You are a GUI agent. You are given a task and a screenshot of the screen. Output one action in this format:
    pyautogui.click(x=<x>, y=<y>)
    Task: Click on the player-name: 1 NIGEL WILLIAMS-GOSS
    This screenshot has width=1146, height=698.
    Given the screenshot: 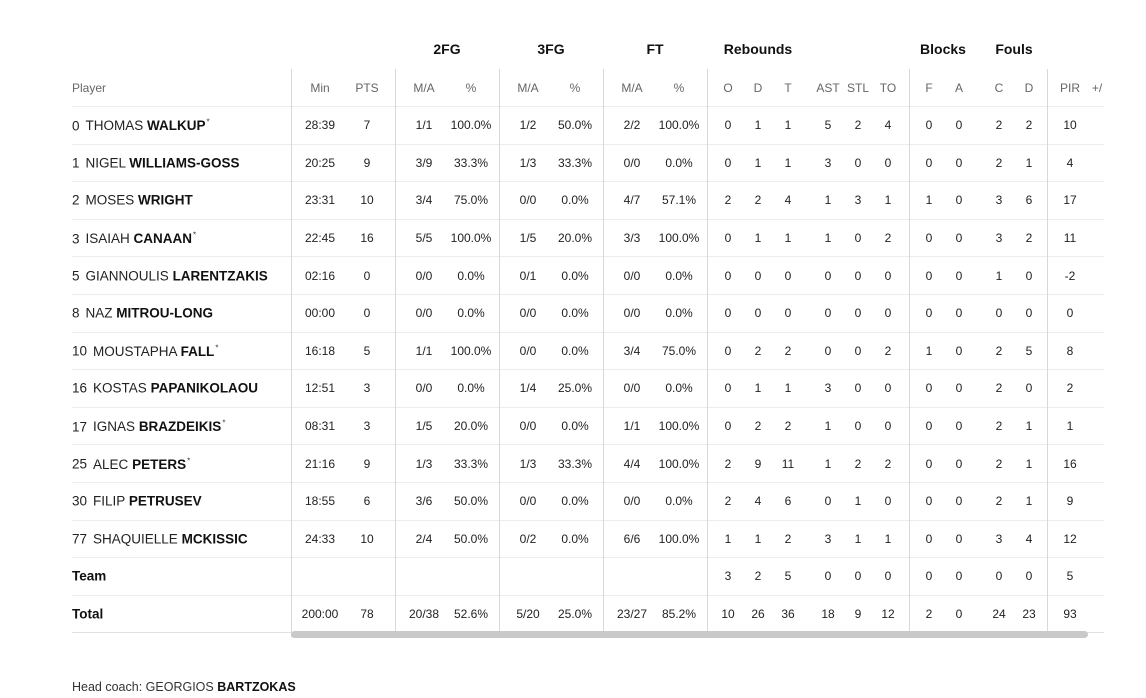 What is the action you would take?
    pyautogui.click(x=156, y=162)
    